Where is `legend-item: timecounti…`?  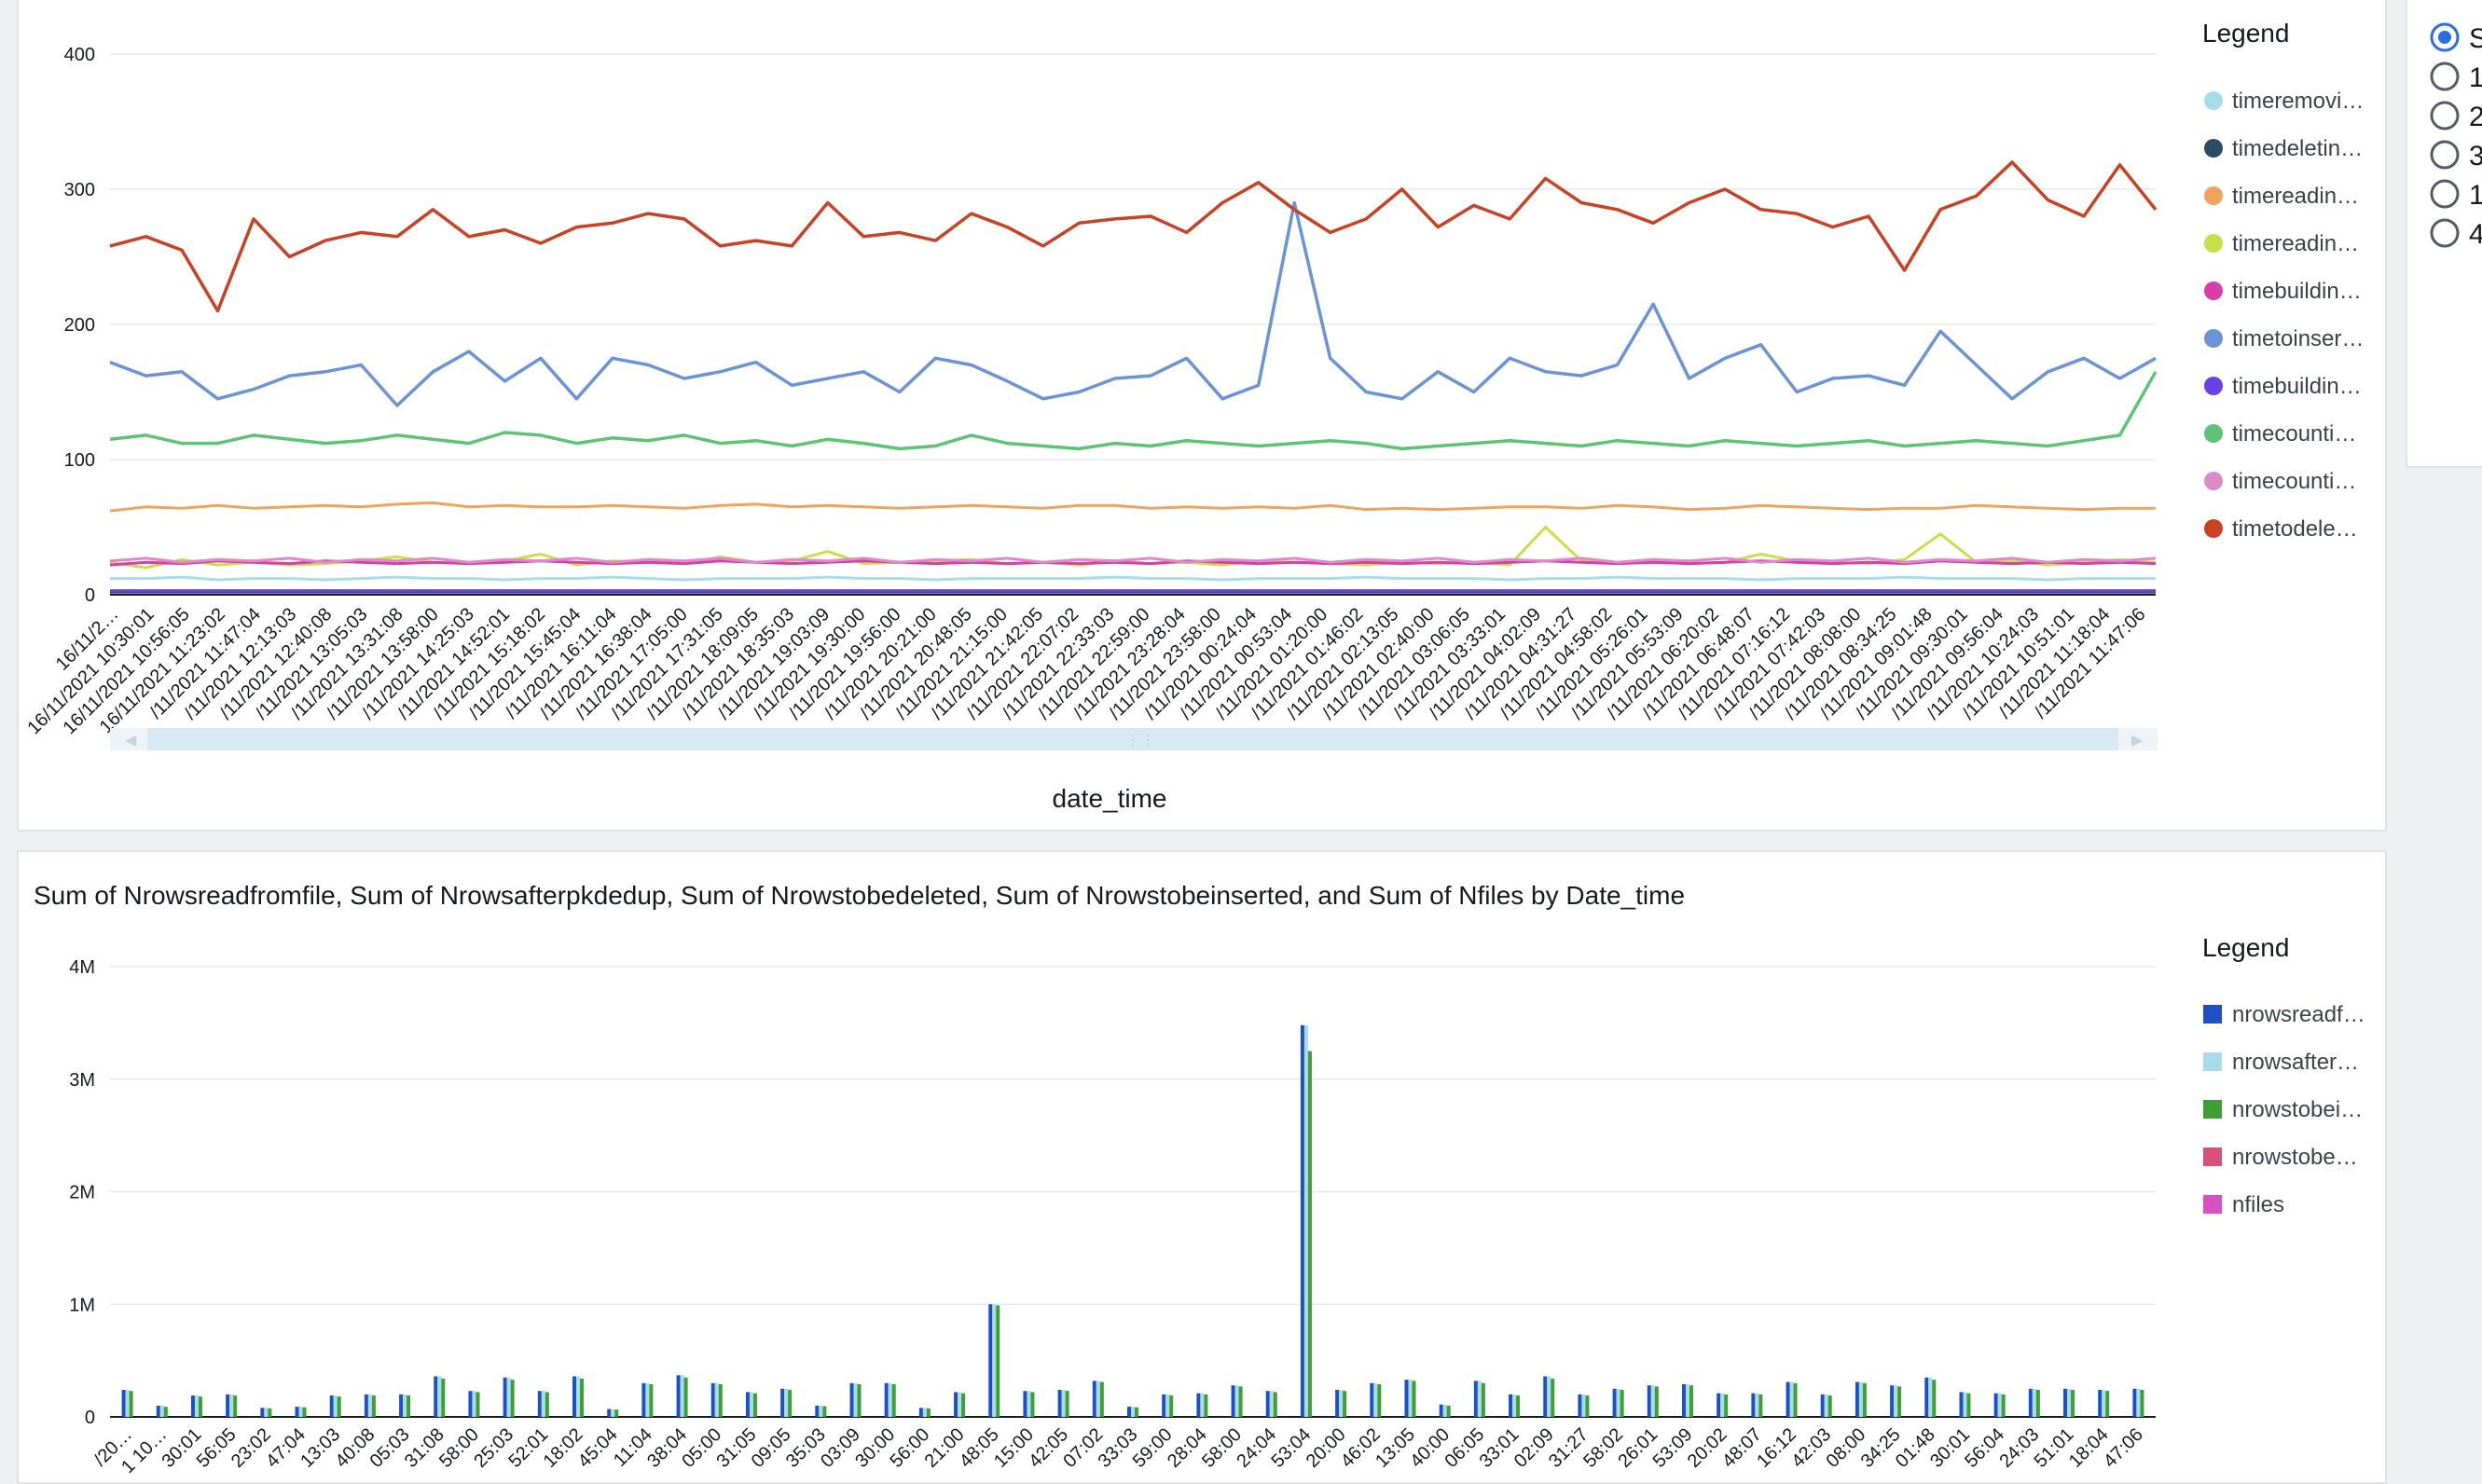
legend-item: timecounti… is located at coordinates (2280, 434).